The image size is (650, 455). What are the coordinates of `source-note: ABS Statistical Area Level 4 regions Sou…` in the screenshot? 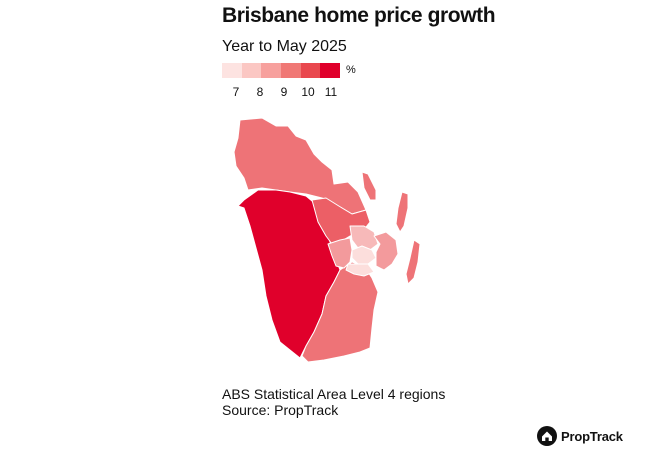 It's located at (333, 402).